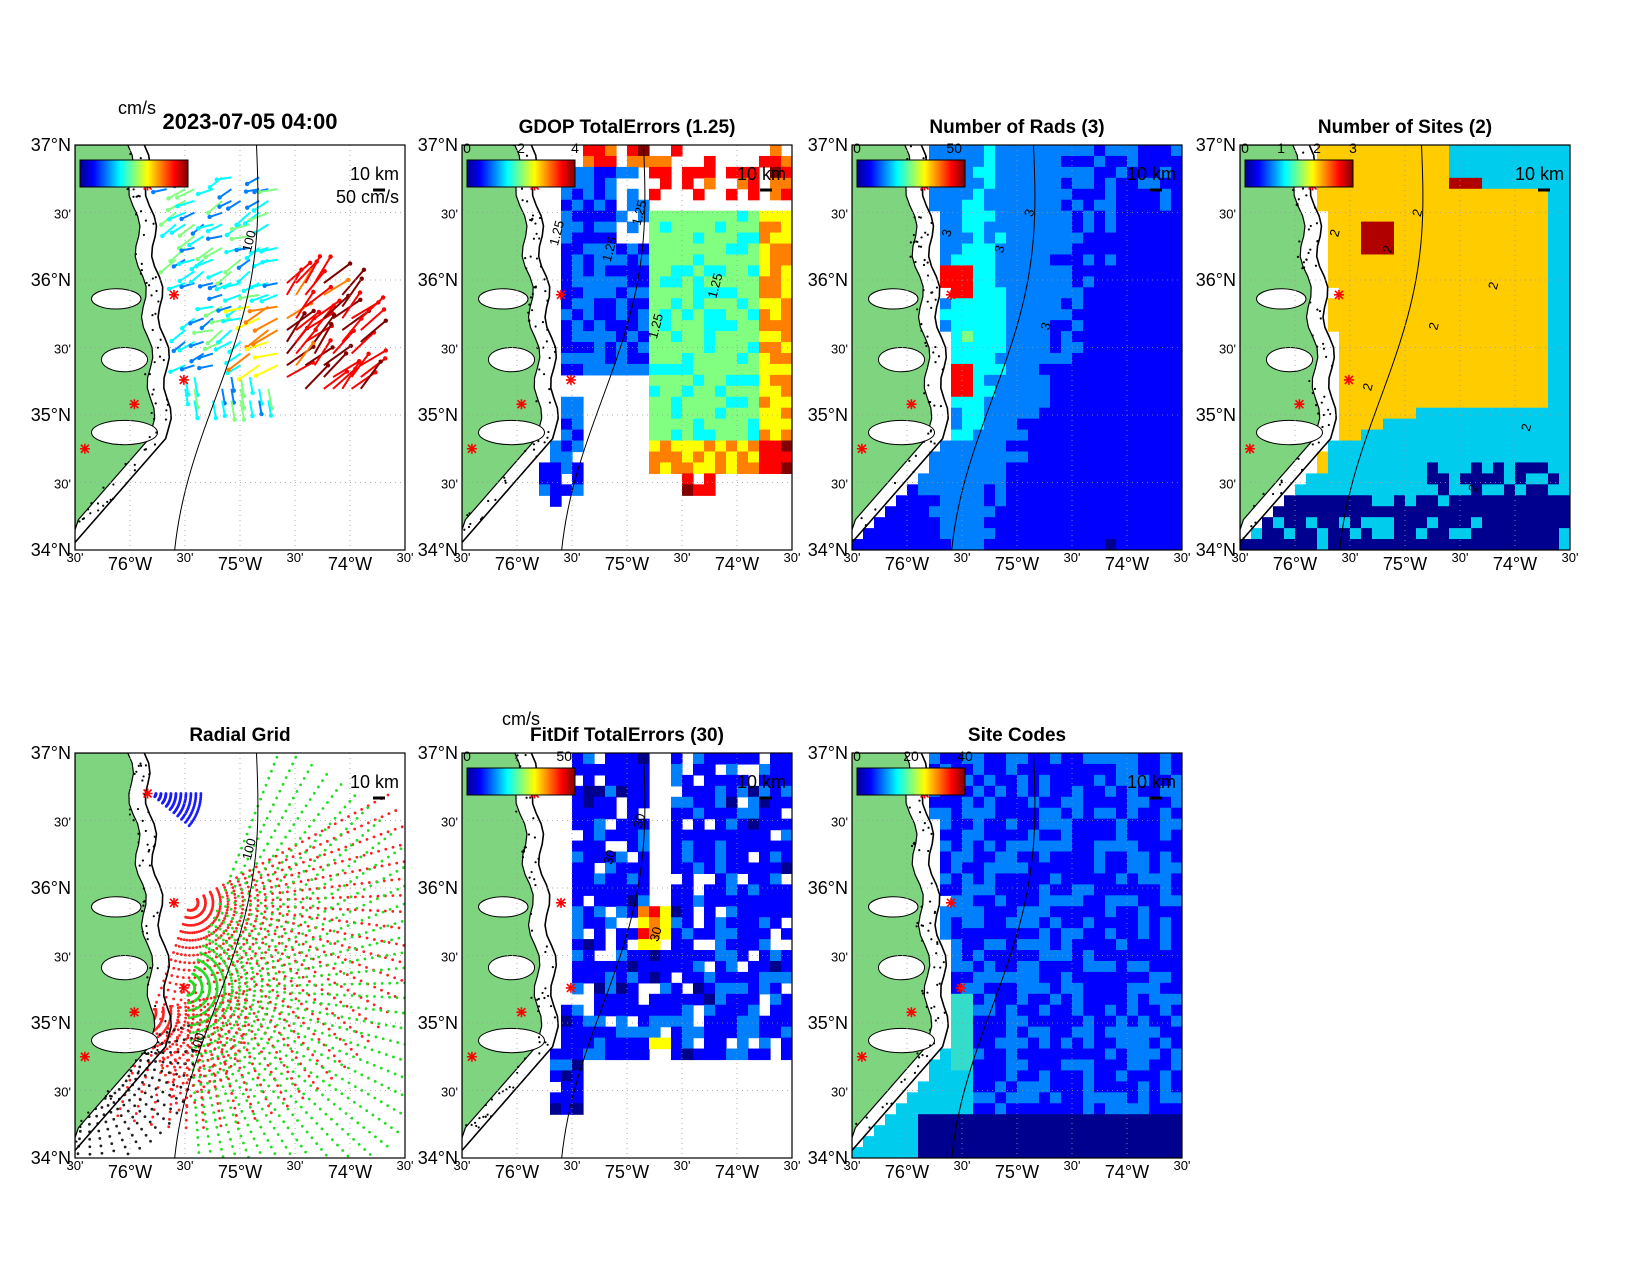  What do you see at coordinates (1016, 127) in the screenshot?
I see `panel-title: Number of Rads (3)` at bounding box center [1016, 127].